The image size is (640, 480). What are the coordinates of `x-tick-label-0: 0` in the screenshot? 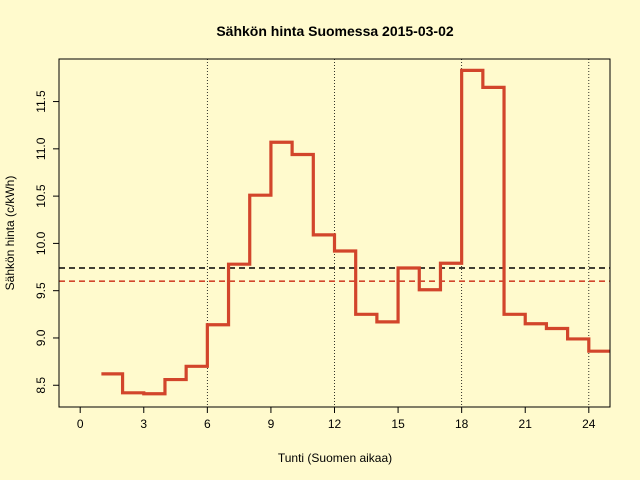 It's located at (80, 424).